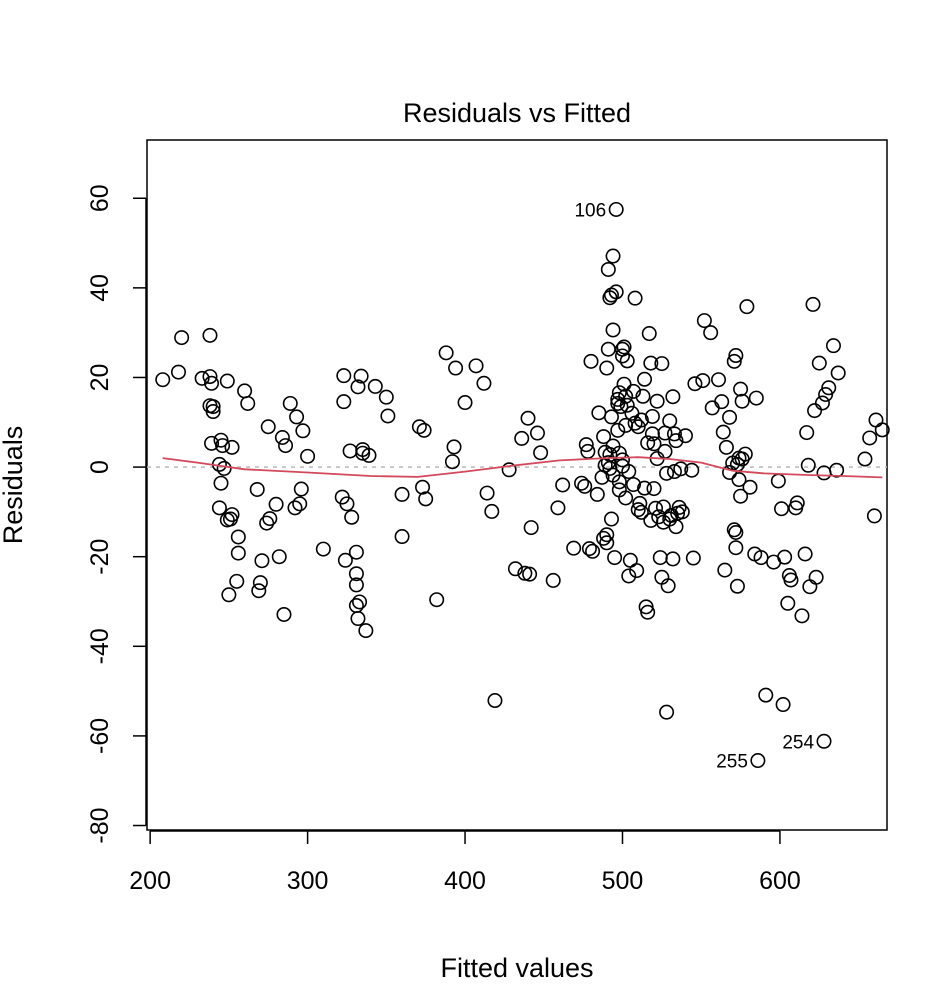 This screenshot has height=990, width=934. I want to click on point-labels: 106 255 254, so click(694, 486).